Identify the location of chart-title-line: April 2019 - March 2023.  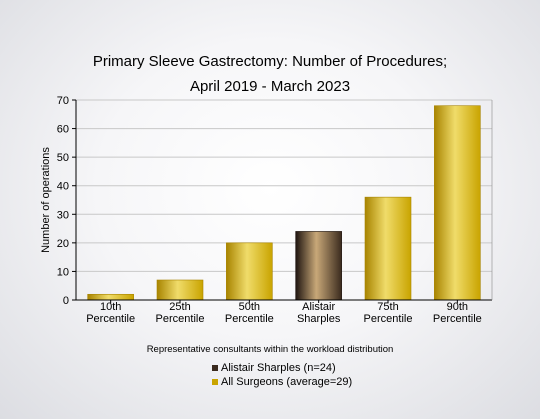
(270, 86).